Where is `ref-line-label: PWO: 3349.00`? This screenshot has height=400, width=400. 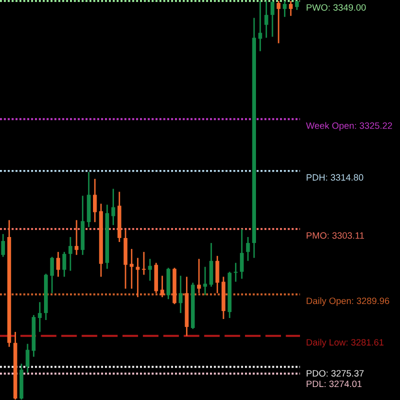
ref-line-label: PWO: 3349.00 is located at coordinates (336, 7).